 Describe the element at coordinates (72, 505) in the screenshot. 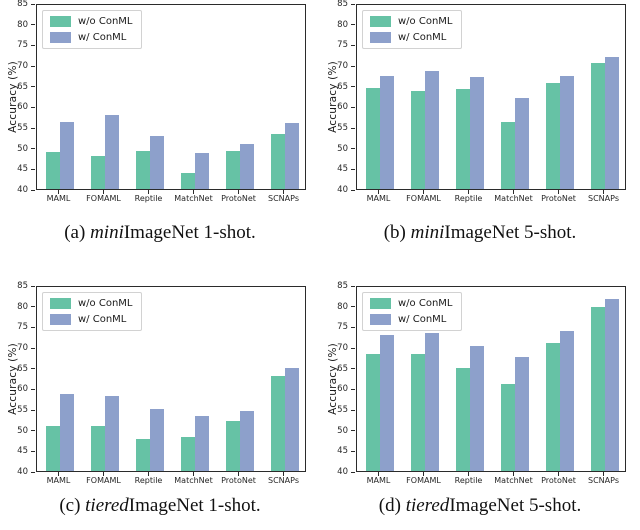

I see `caption-text: (c)` at that location.